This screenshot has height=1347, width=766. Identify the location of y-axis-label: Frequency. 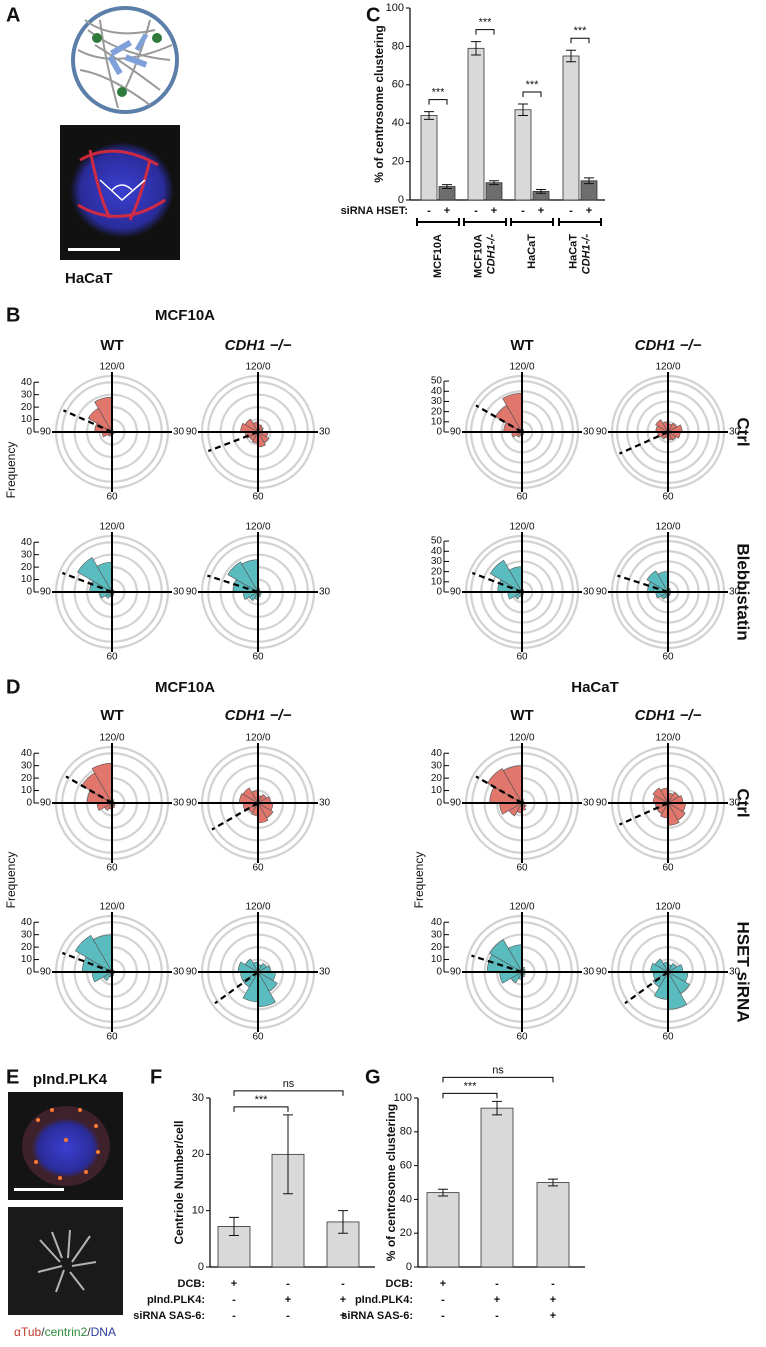
(11, 470).